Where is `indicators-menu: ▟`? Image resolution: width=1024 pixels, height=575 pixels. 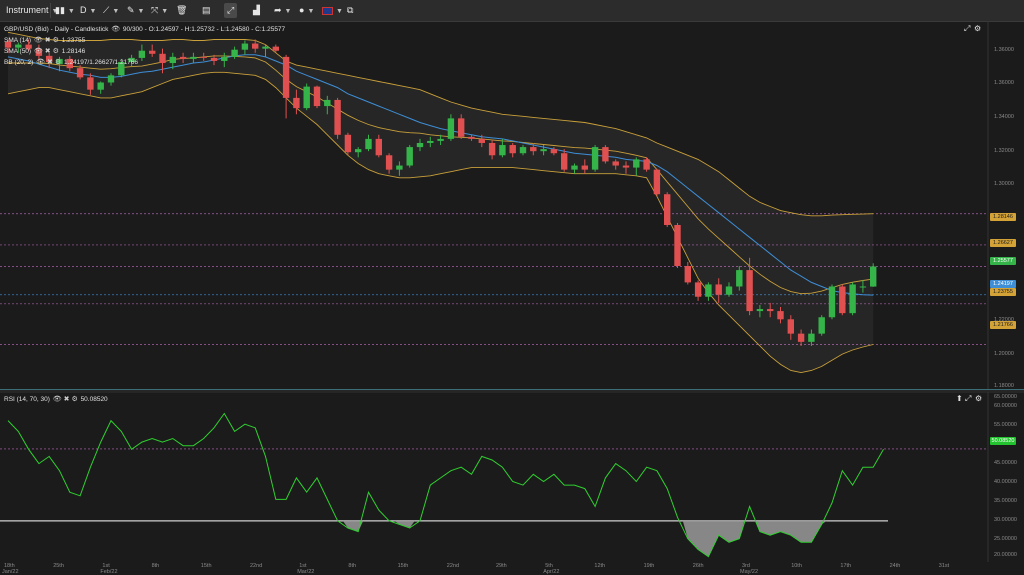 indicators-menu: ▟ is located at coordinates (256, 10).